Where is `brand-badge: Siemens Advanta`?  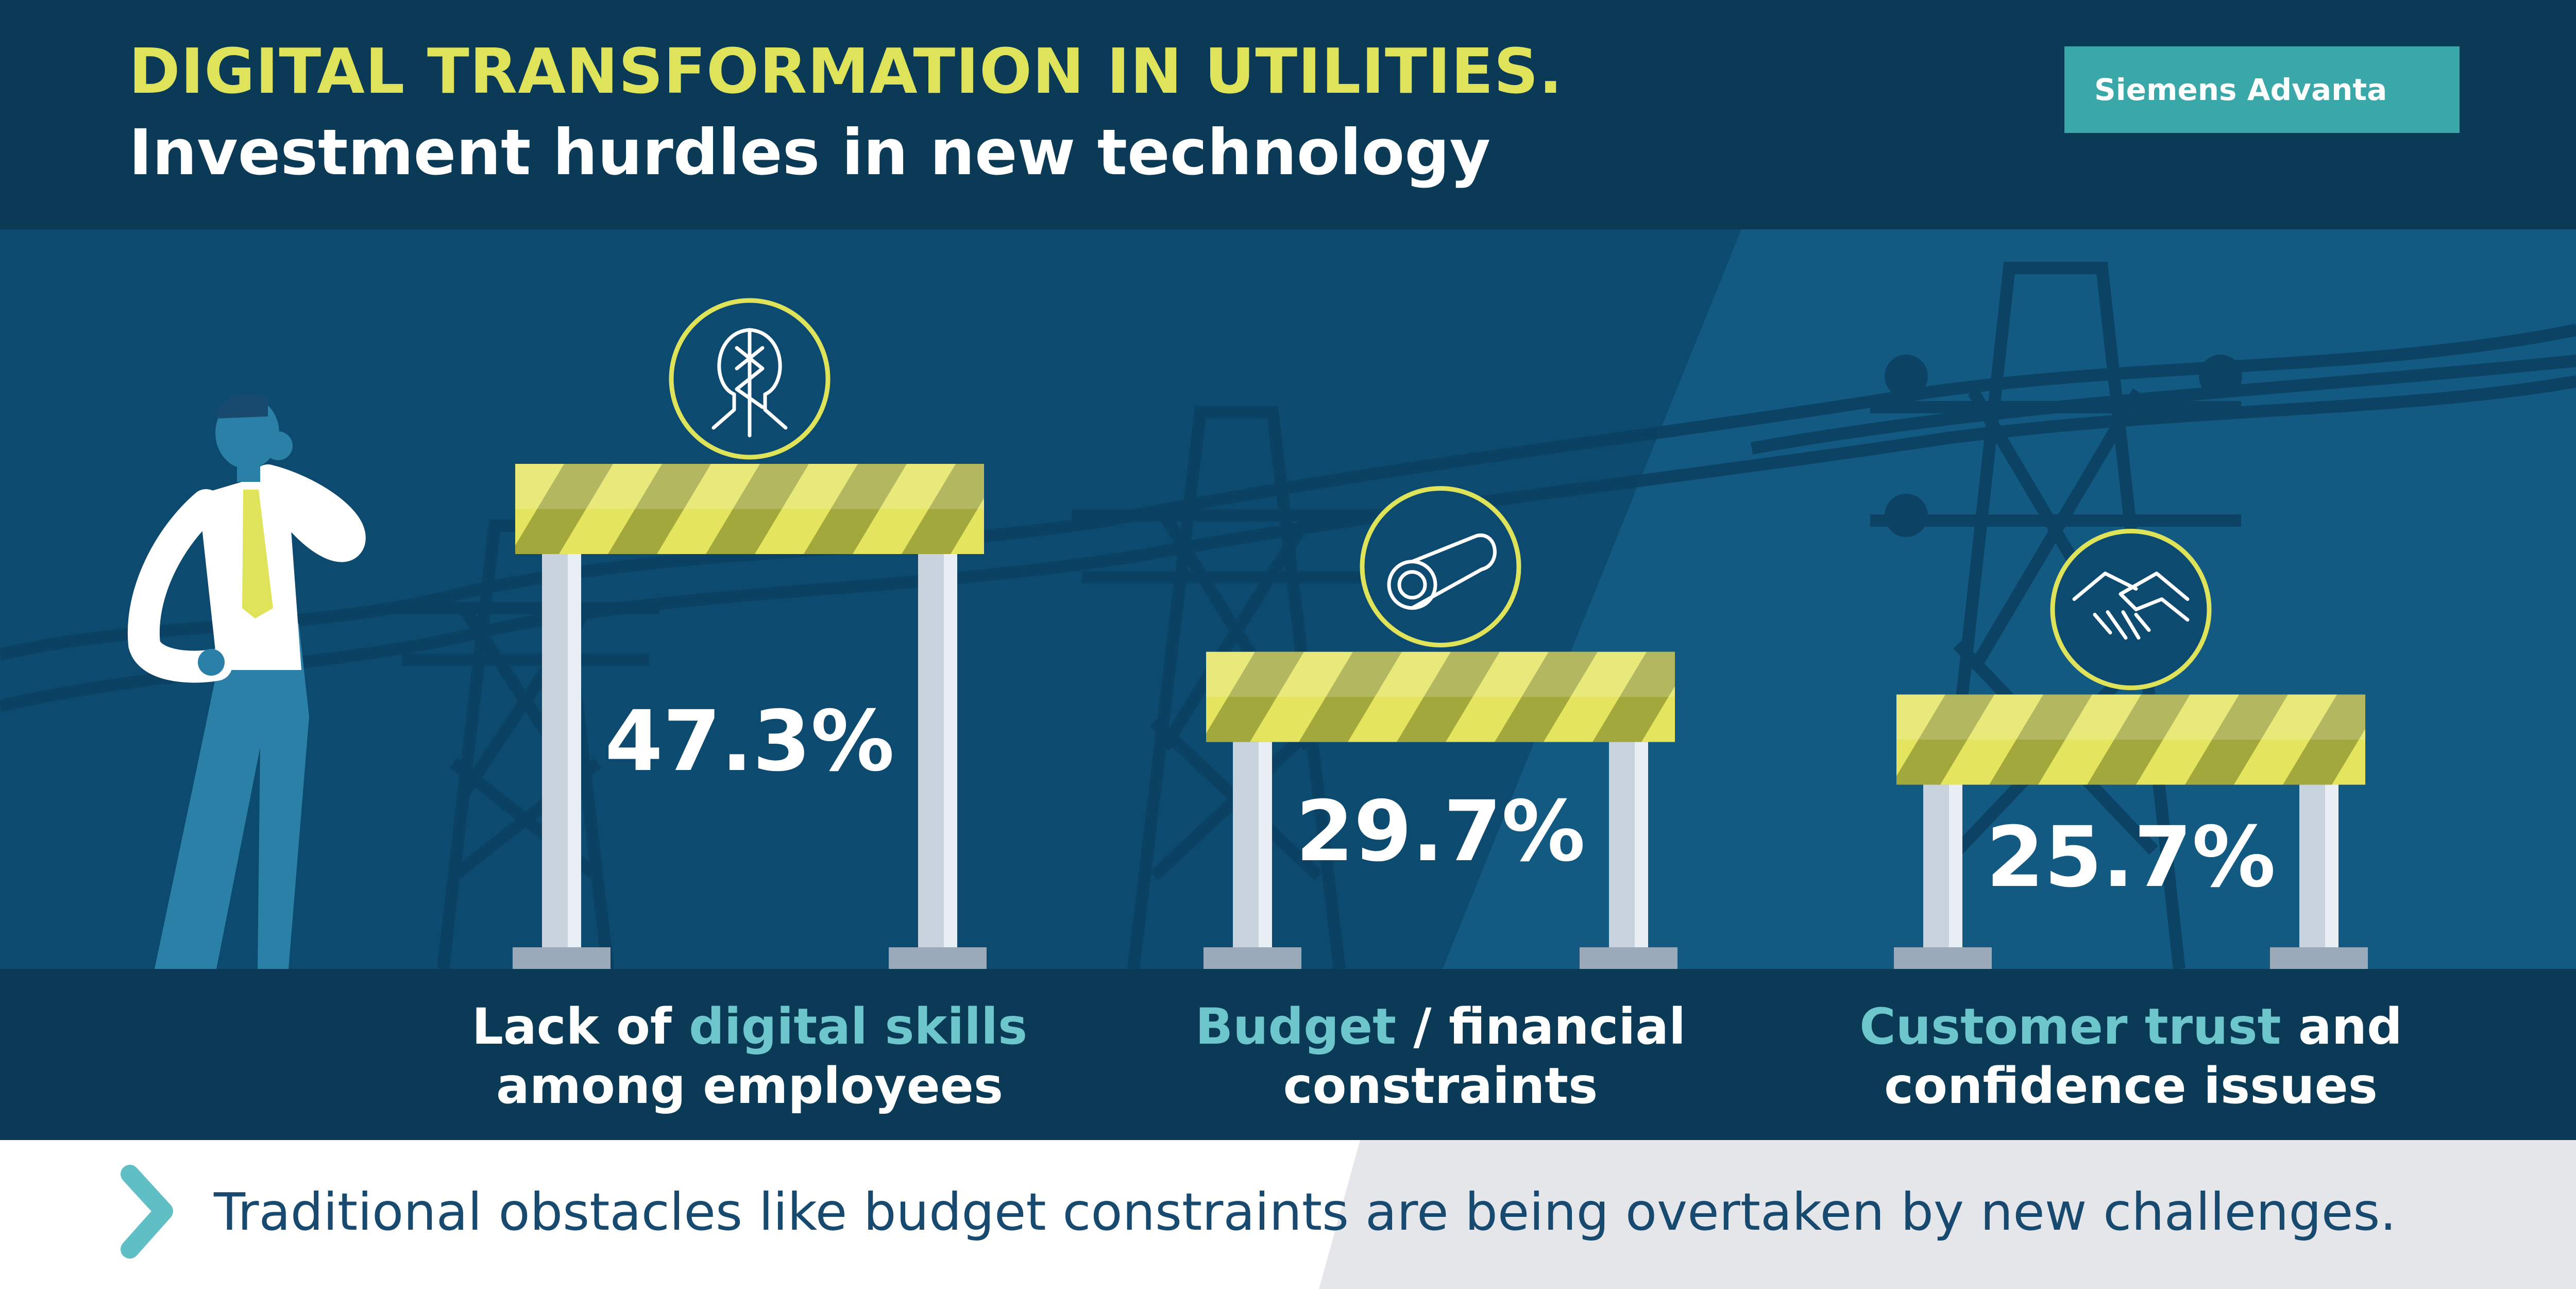 brand-badge: Siemens Advanta is located at coordinates (2262, 89).